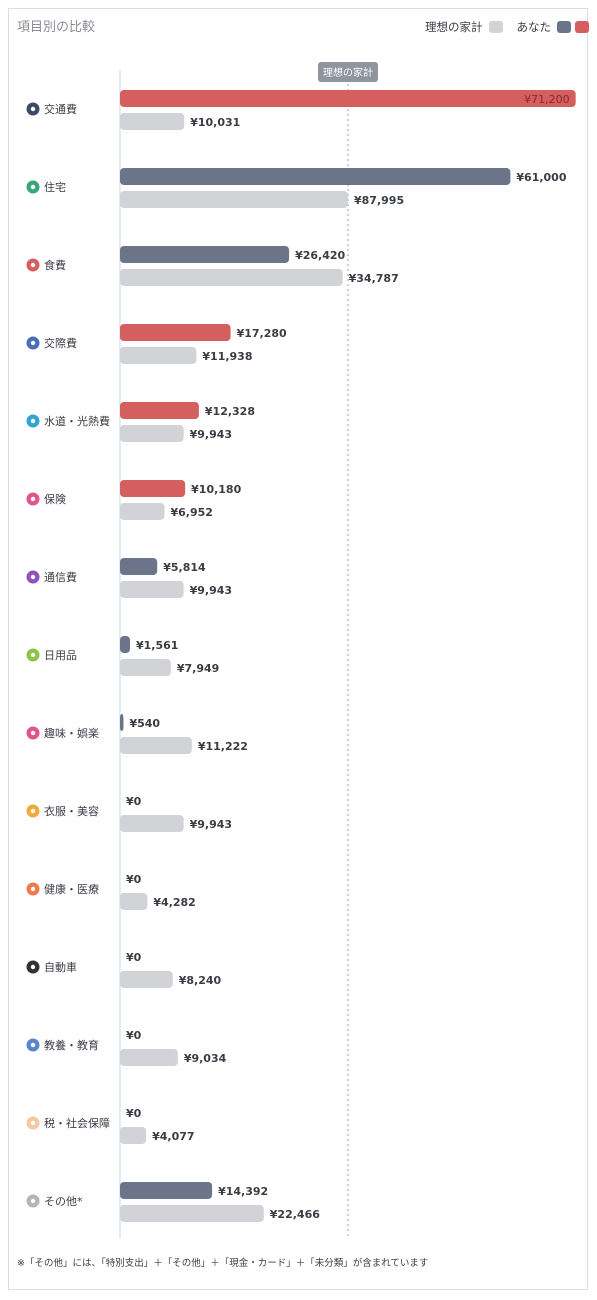 The height and width of the screenshot is (1300, 597). Describe the element at coordinates (184, 567) in the screenshot. I see `you-value-label: ¥5,814` at that location.